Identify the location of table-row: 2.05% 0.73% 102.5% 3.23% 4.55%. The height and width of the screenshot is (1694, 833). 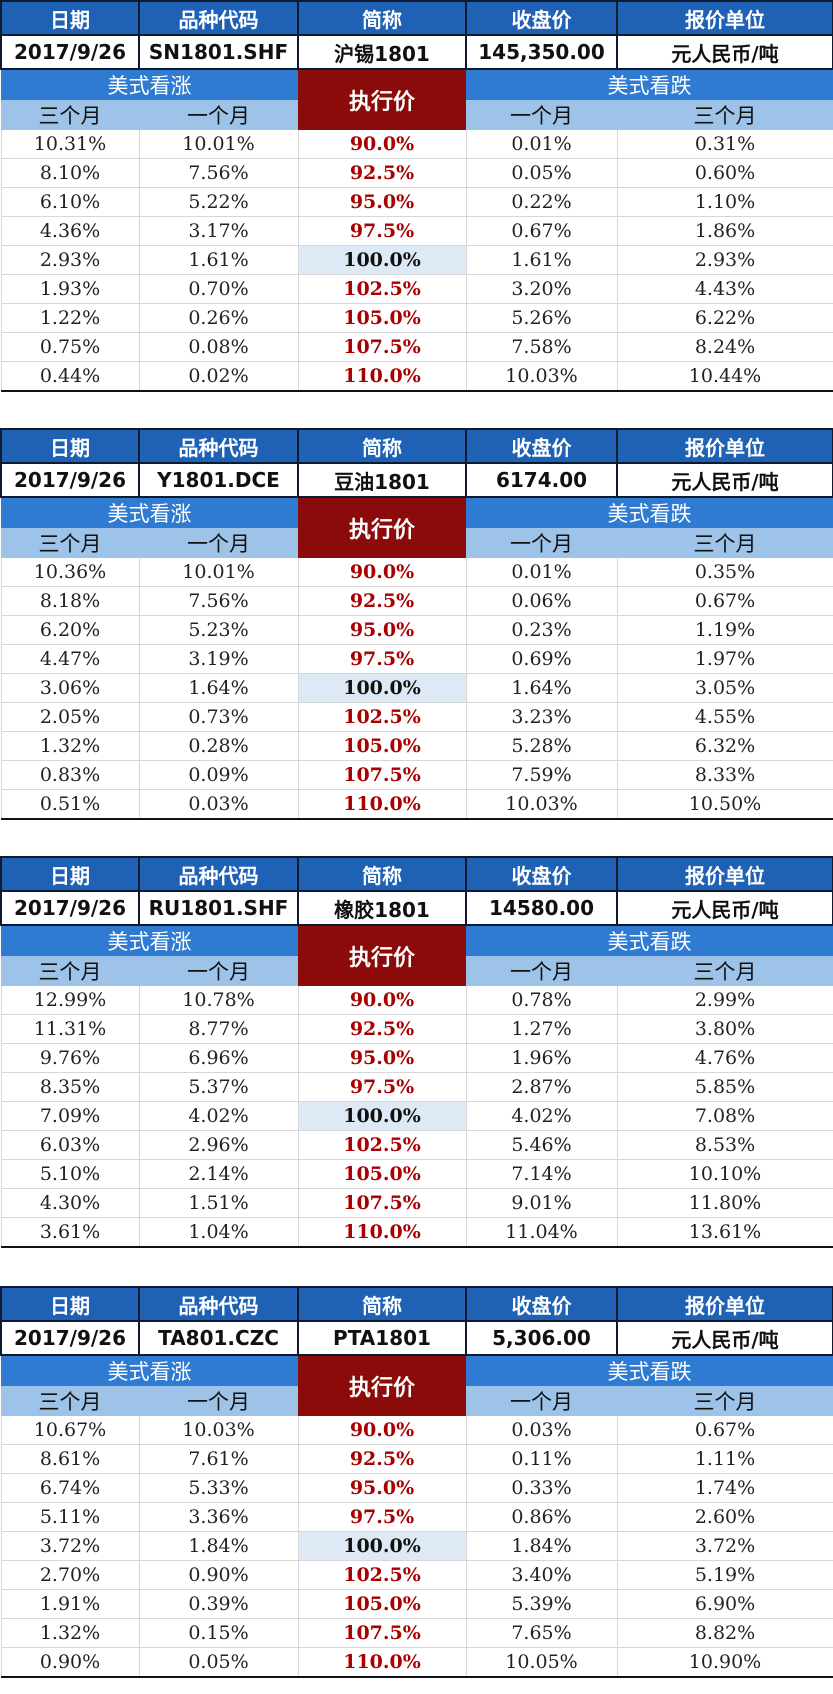
(416, 717).